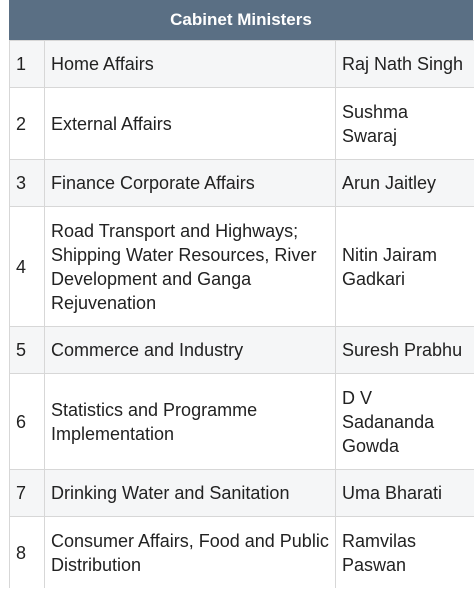 The height and width of the screenshot is (590, 474). I want to click on portfolio-cell: Home Affairs, so click(190, 64).